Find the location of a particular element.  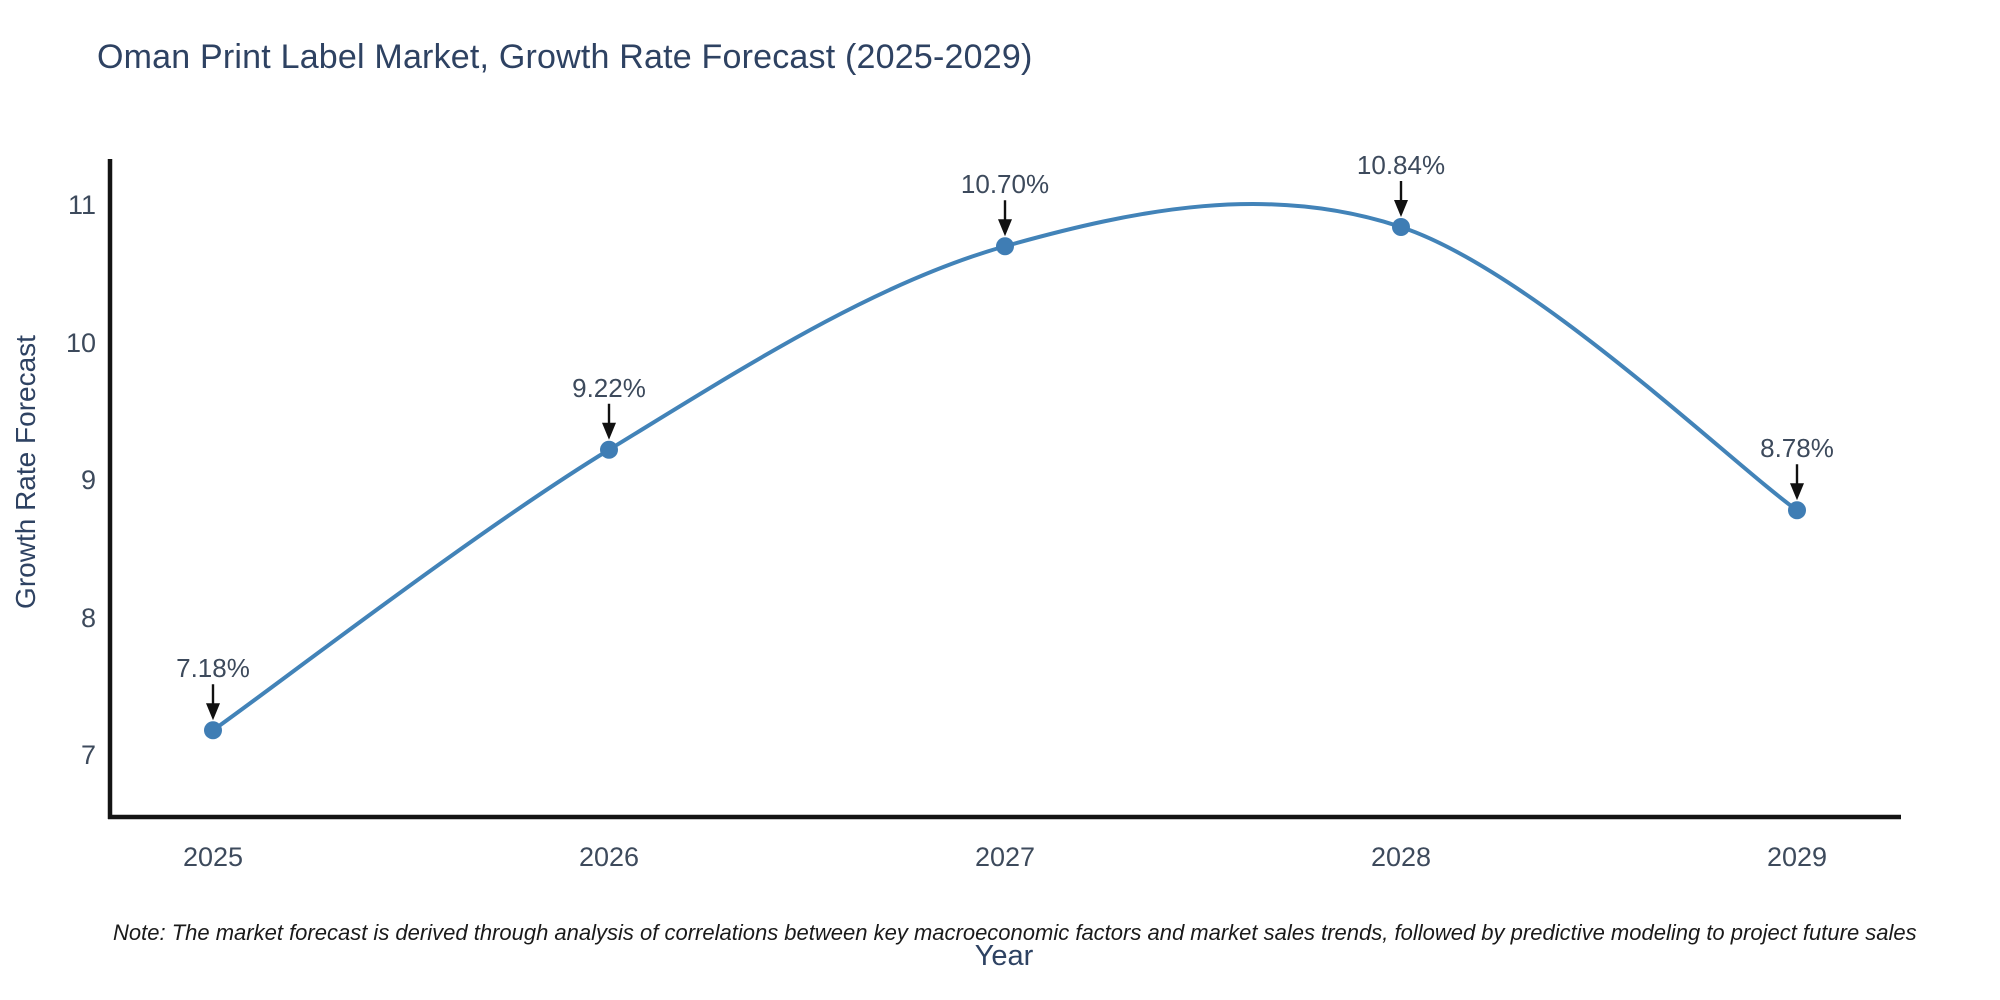

data-point-value-label: 7.18% is located at coordinates (213, 668).